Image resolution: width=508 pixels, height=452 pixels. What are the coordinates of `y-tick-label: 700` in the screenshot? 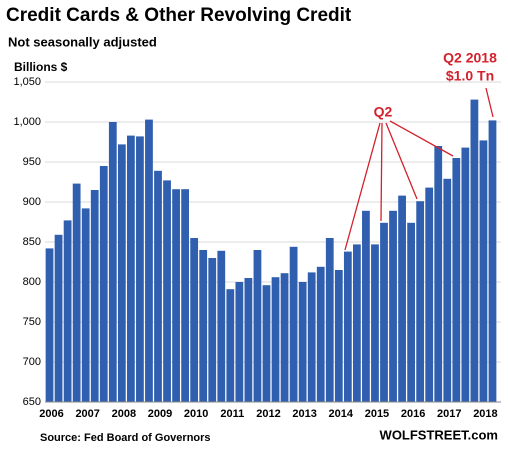 It's located at (32, 362).